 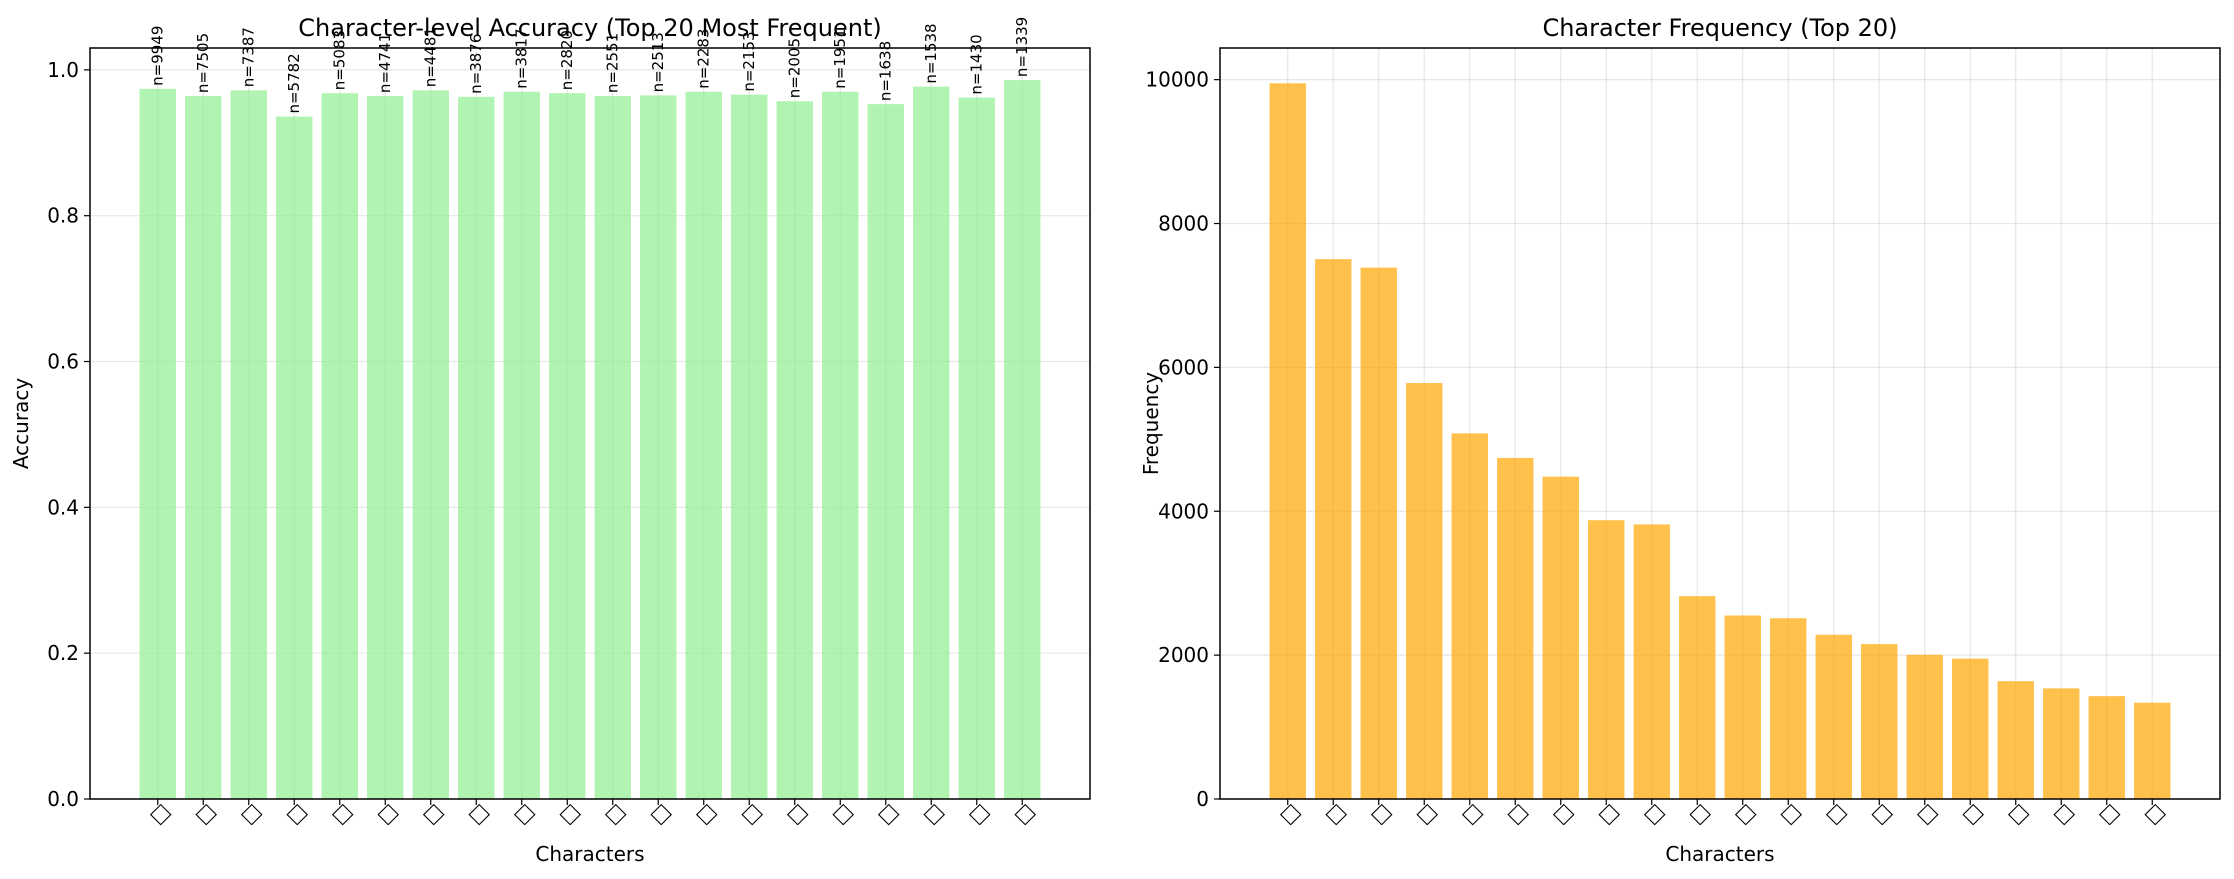 I want to click on accuracy-data-label: n=1339, so click(x=1022, y=47).